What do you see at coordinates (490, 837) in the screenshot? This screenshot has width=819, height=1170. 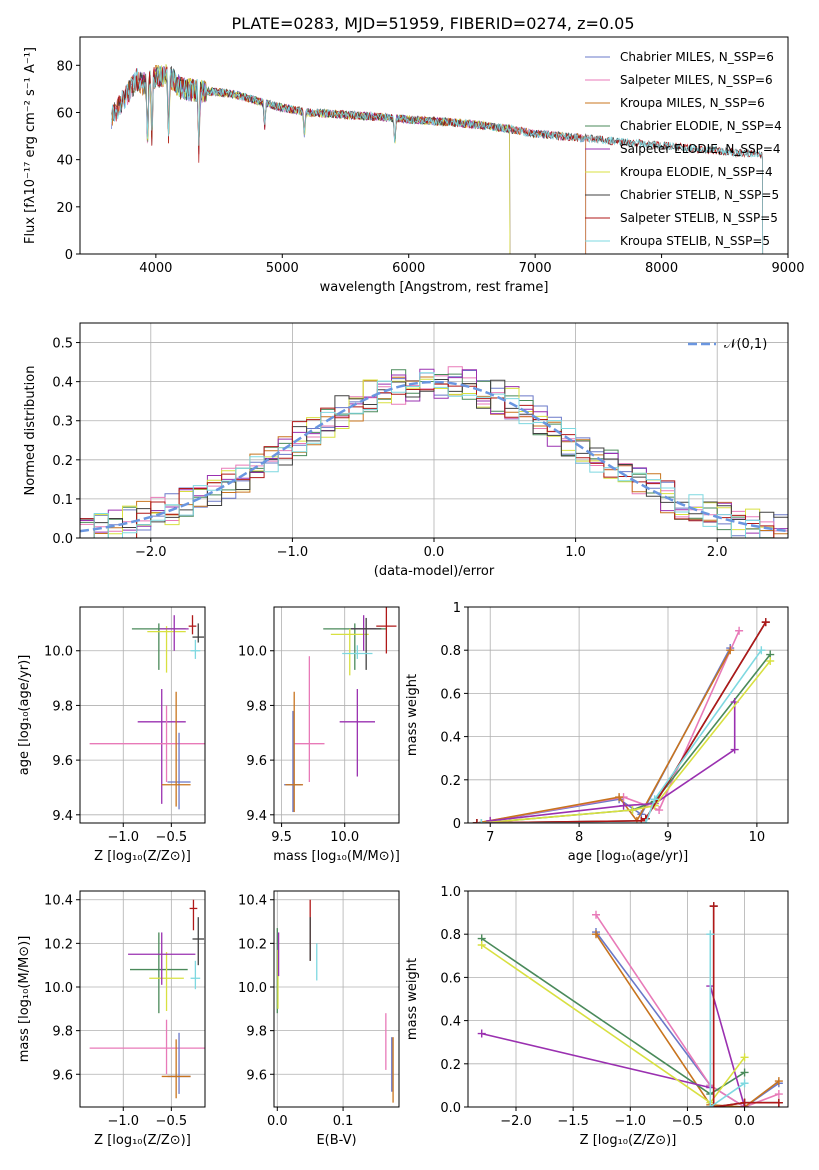 I see `x-tick-label: 7` at bounding box center [490, 837].